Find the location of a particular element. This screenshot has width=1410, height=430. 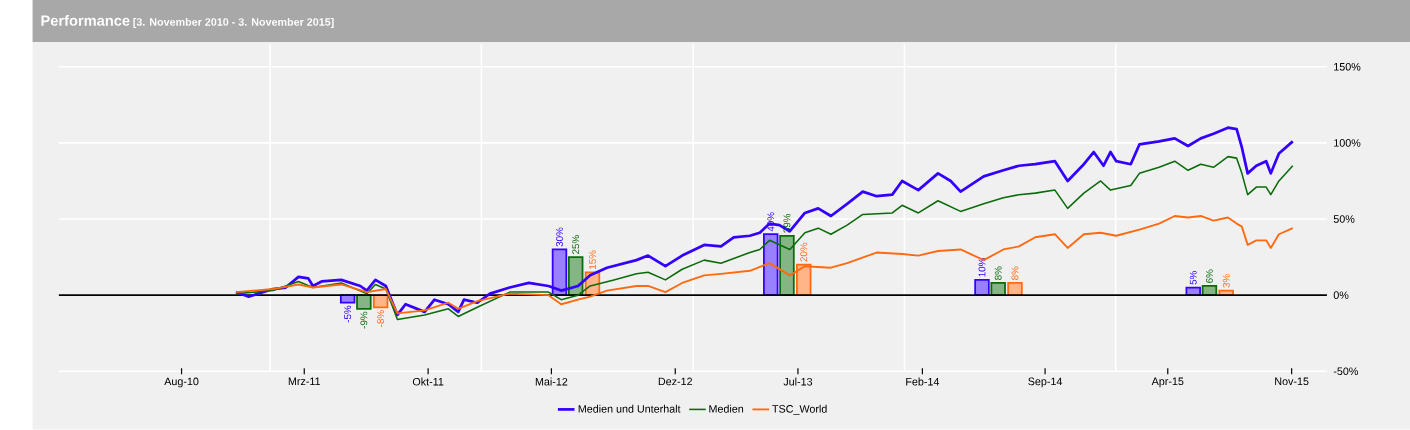

x-tick-label: Sep-14 is located at coordinates (1045, 382).